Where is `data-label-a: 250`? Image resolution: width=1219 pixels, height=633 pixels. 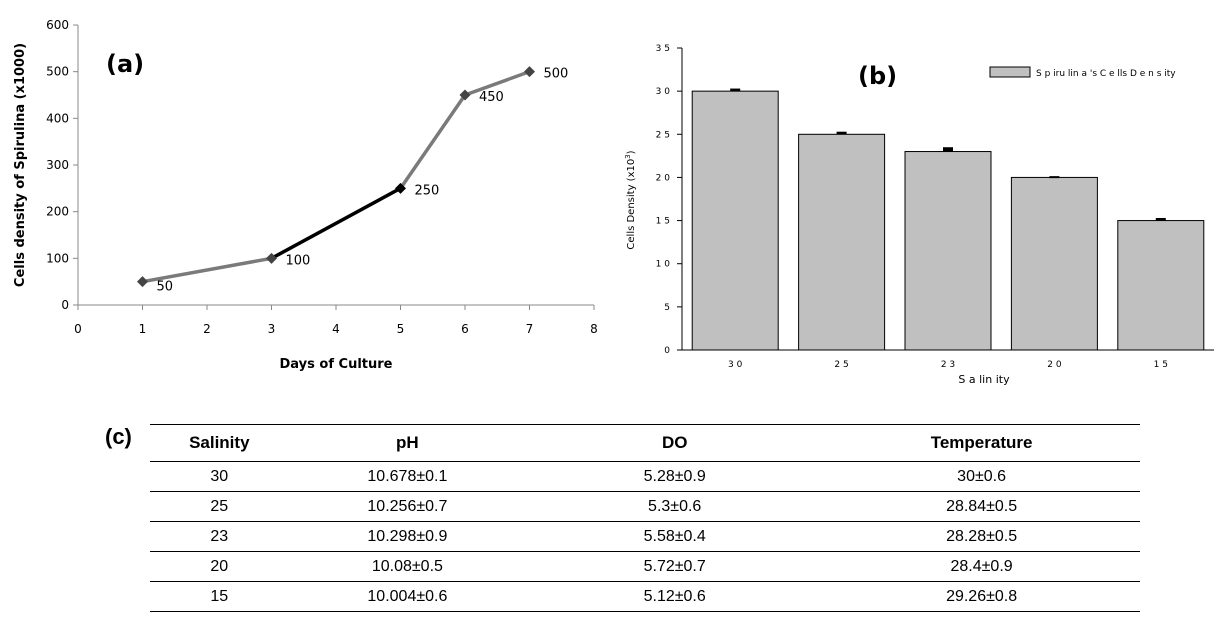
data-label-a: 250 is located at coordinates (427, 190).